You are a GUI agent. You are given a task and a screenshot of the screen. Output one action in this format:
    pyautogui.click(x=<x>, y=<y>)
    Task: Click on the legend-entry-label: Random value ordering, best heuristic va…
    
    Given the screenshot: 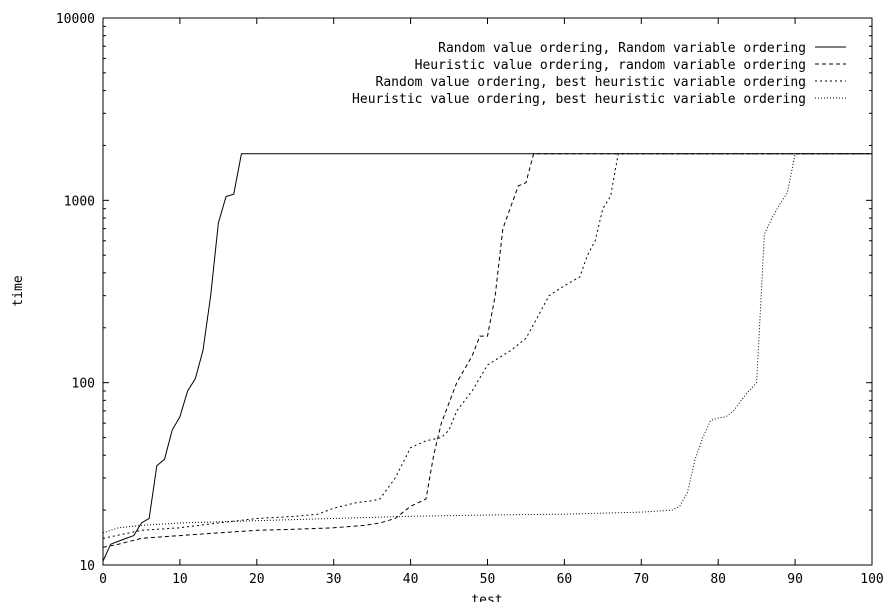 What is the action you would take?
    pyautogui.click(x=591, y=82)
    